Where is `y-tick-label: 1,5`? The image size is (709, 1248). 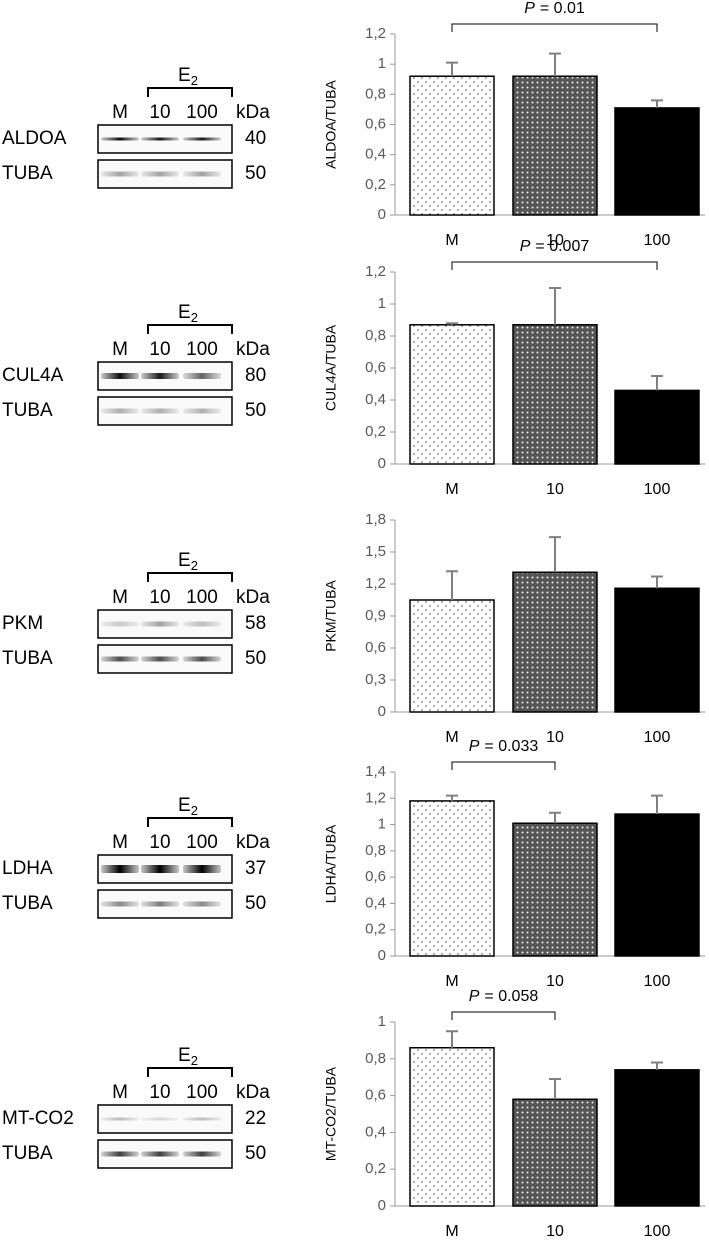 y-tick-label: 1,5 is located at coordinates (375, 551).